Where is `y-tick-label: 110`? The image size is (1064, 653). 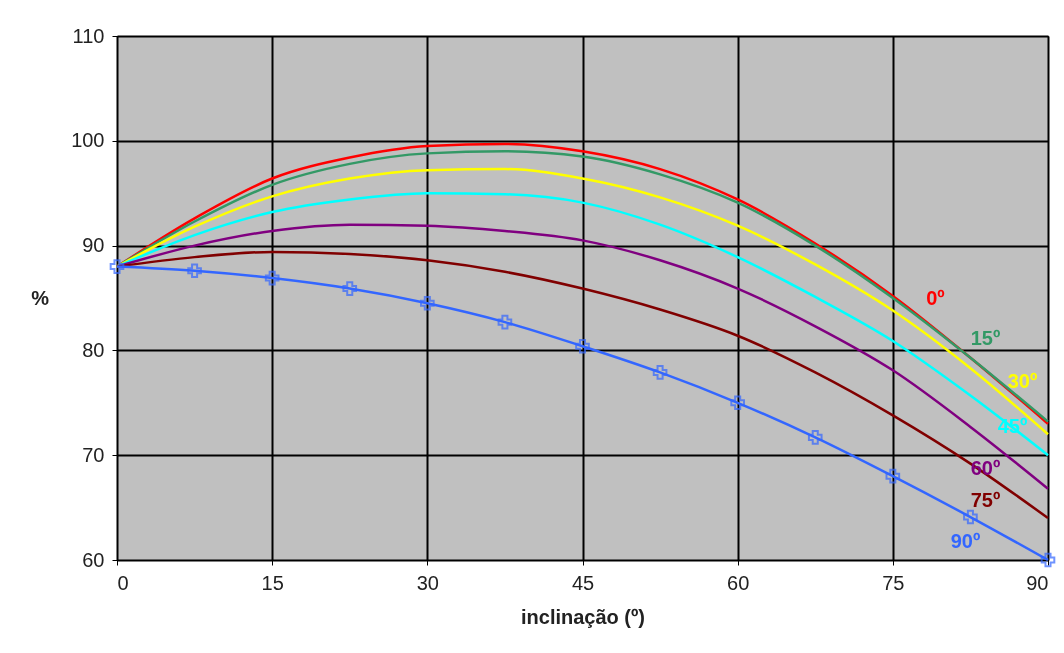
y-tick-label: 110 is located at coordinates (88, 35).